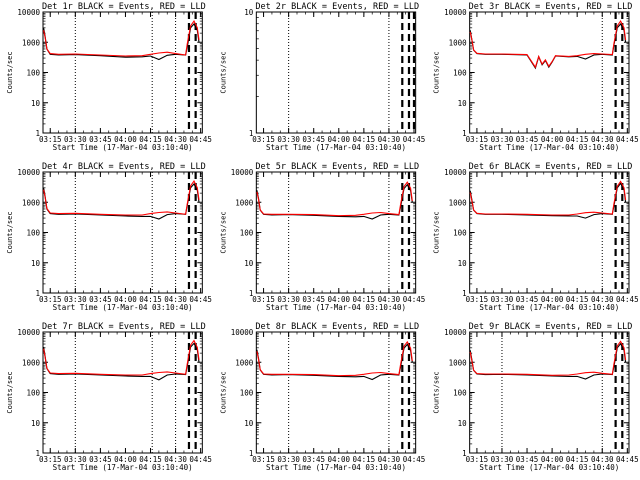 The image size is (640, 480). I want to click on panel-title: Det 8r BLACK = Events, RED = LLD, so click(337, 327).